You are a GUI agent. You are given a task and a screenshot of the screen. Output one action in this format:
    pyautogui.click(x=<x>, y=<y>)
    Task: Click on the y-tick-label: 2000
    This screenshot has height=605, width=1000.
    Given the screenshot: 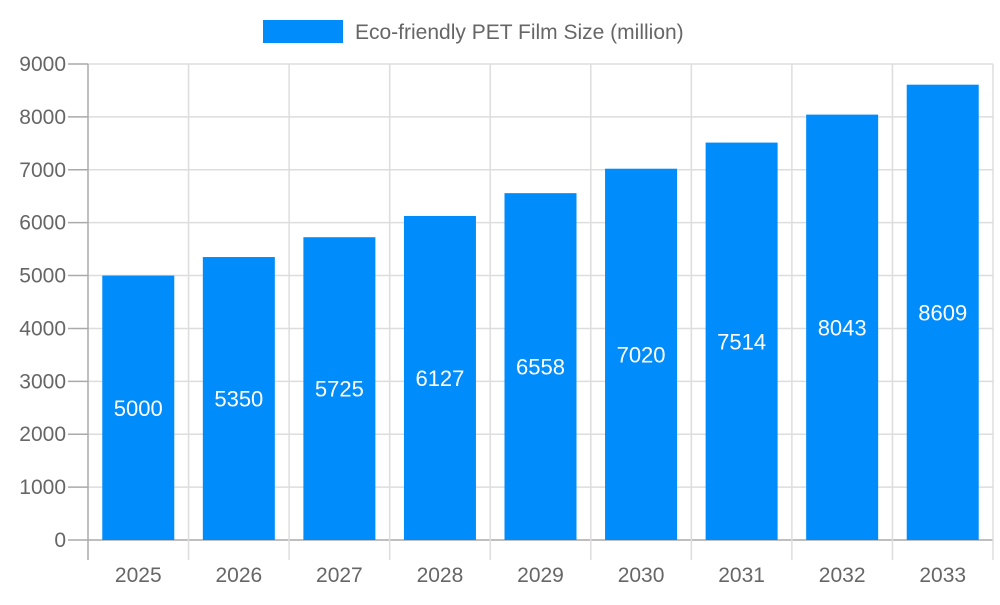 What is the action you would take?
    pyautogui.click(x=42, y=434)
    